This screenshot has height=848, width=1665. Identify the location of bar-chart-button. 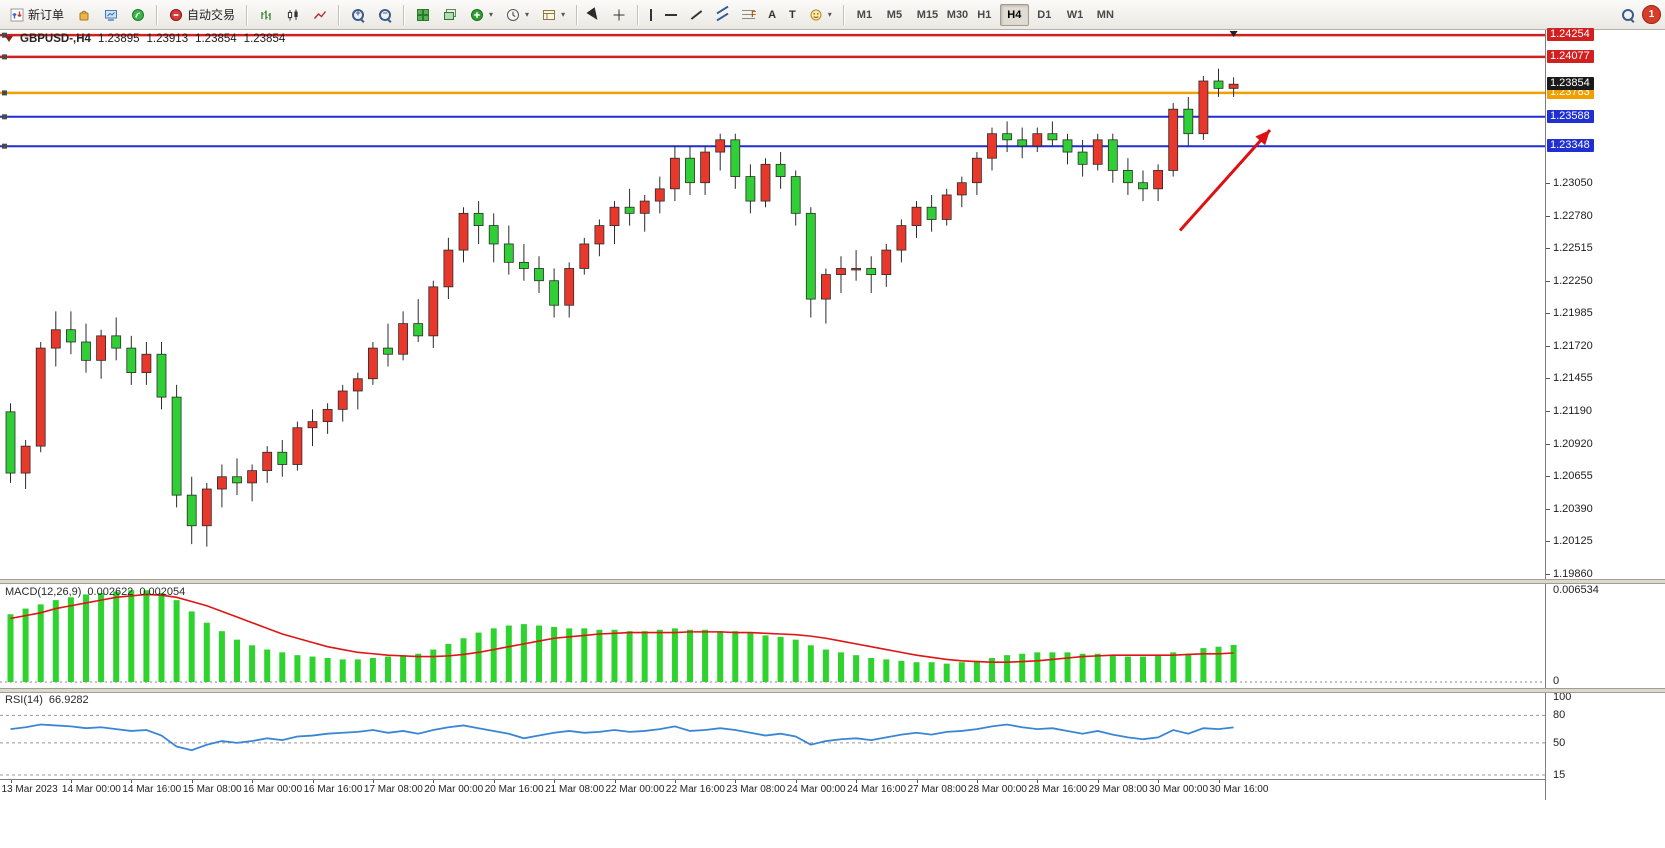
(266, 15).